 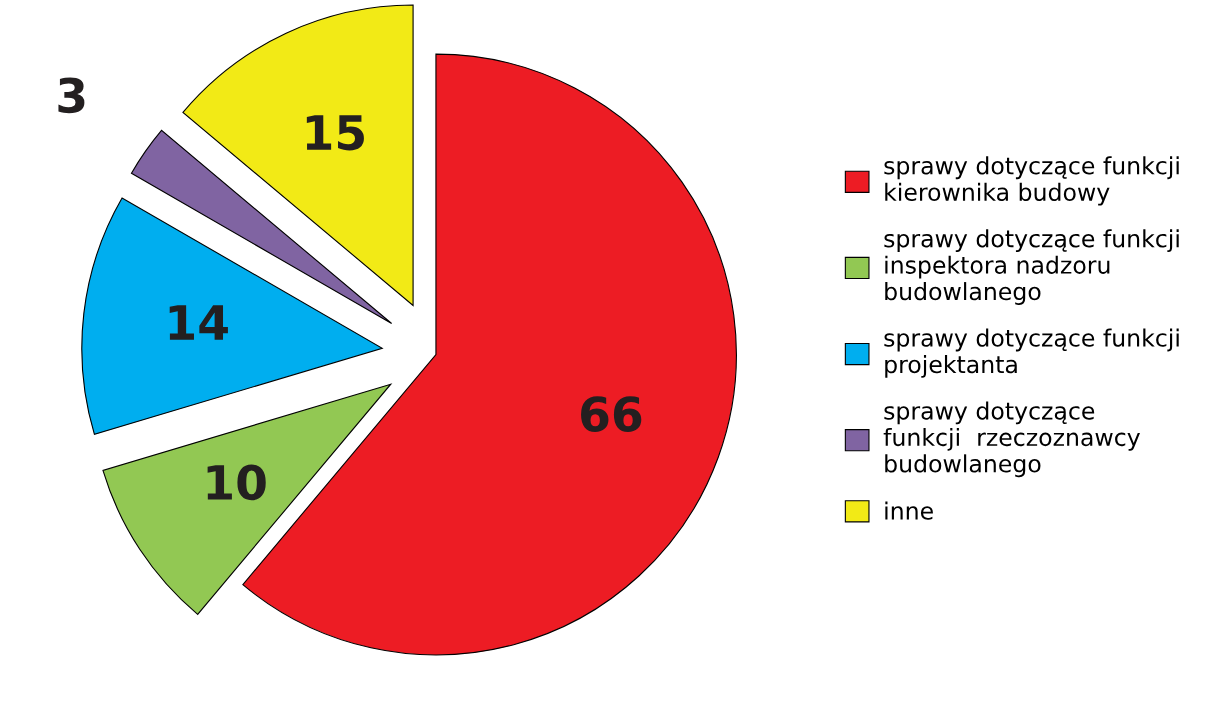 What do you see at coordinates (1031, 267) in the screenshot?
I see `legend-label: sprawy dotyczące funkcji inspektora nadzoru budowlanego` at bounding box center [1031, 267].